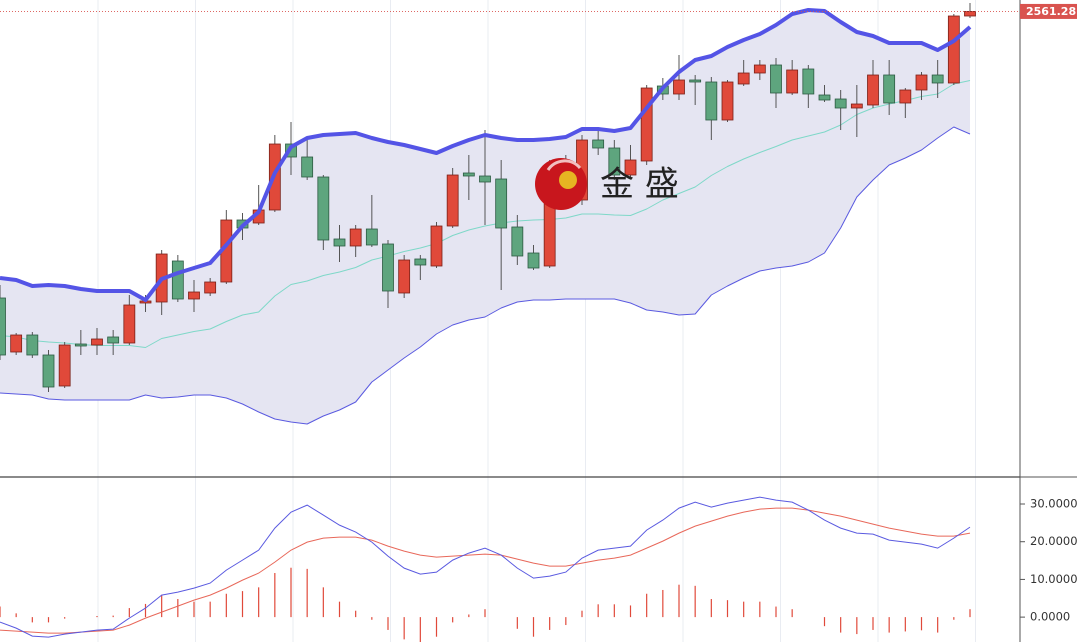 This screenshot has height=642, width=1077. Describe the element at coordinates (564, 165) in the screenshot. I see `logo-arc` at that location.